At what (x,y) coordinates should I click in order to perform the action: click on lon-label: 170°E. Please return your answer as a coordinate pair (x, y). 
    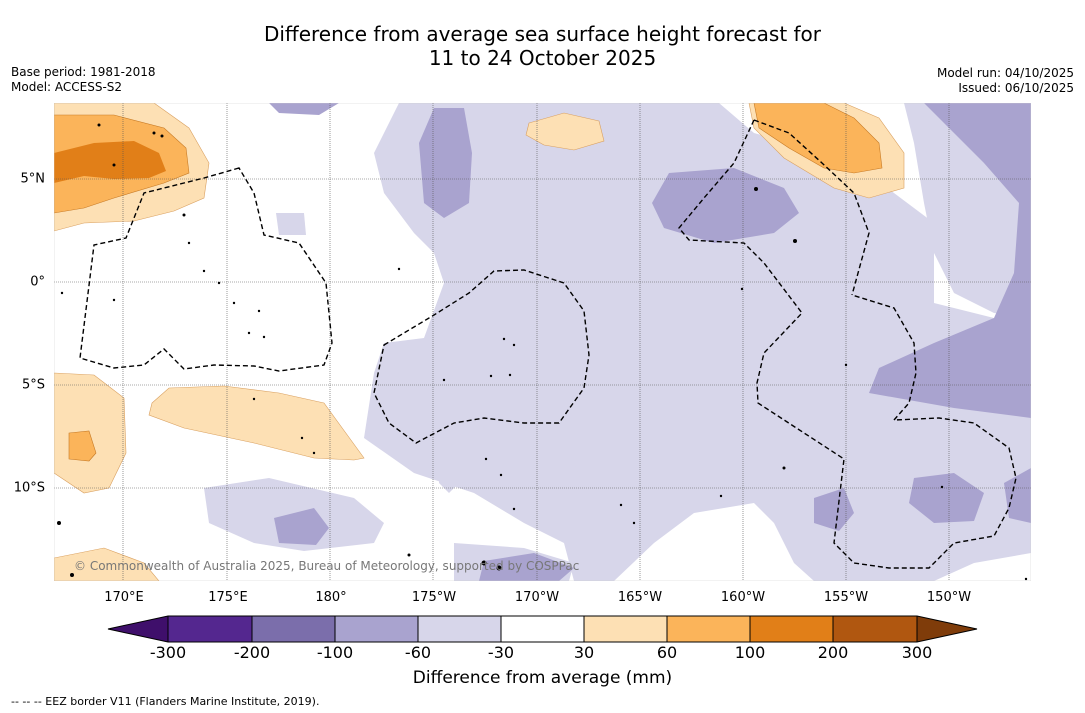
    Looking at the image, I should click on (124, 597).